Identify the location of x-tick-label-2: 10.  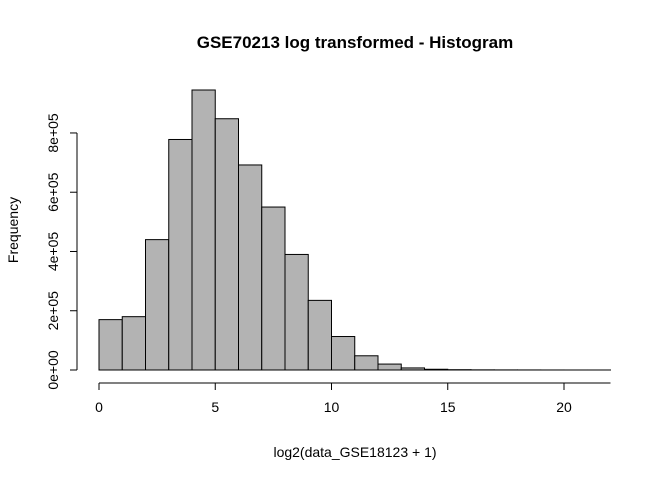
(332, 407).